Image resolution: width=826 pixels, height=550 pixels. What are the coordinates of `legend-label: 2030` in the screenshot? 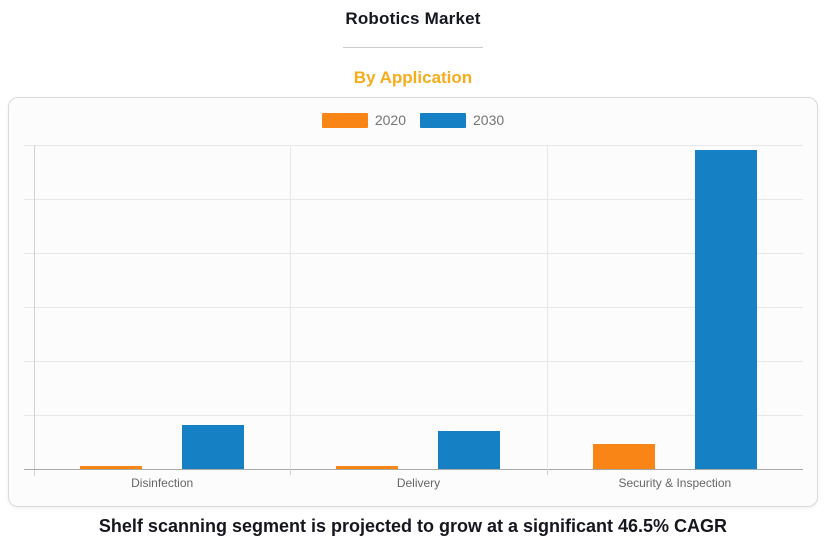 It's located at (489, 120).